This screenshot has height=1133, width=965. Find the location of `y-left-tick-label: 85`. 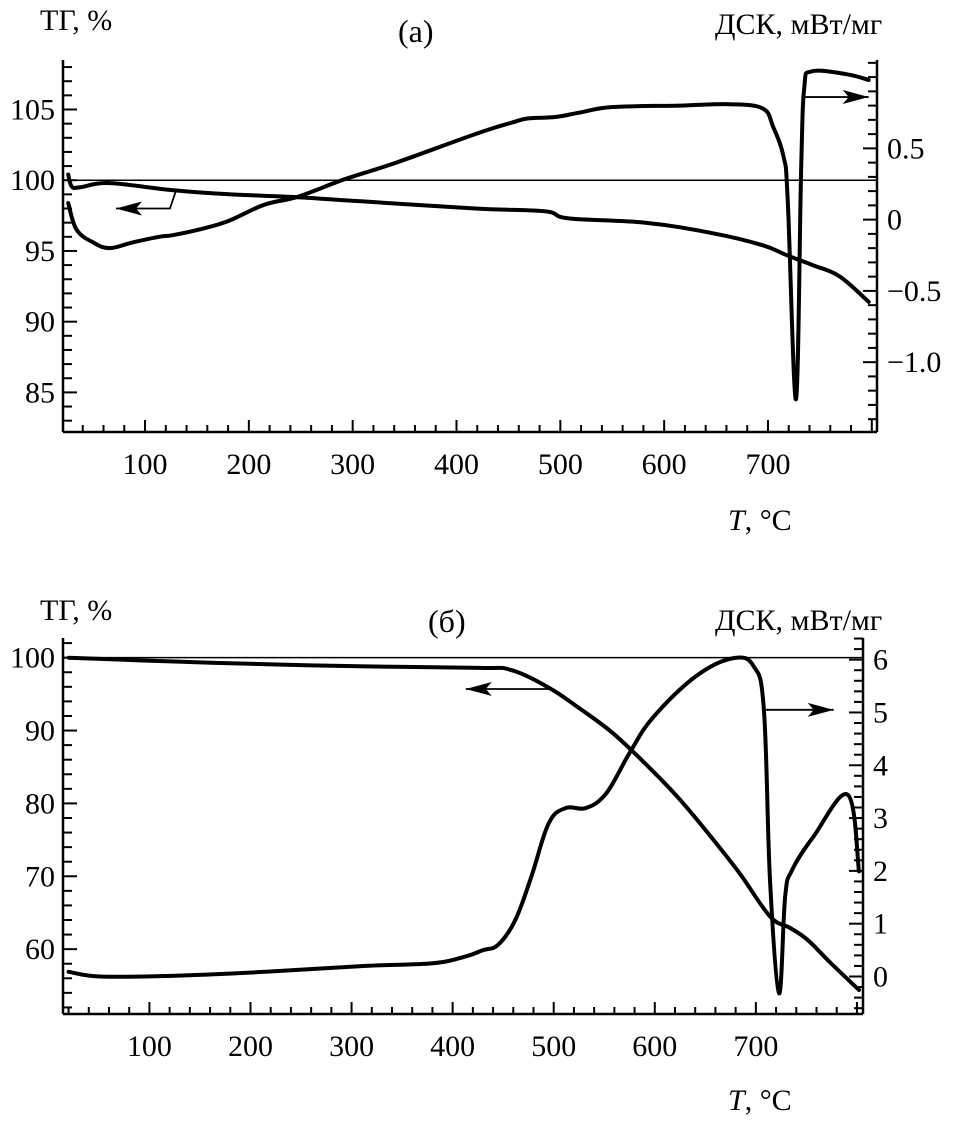

y-left-tick-label: 85 is located at coordinates (40, 392).